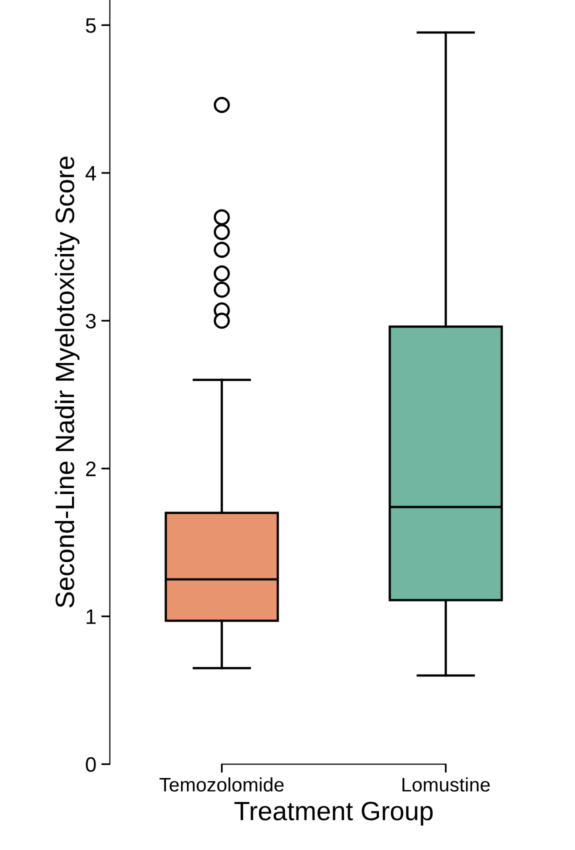 The width and height of the screenshot is (575, 850). What do you see at coordinates (446, 784) in the screenshot?
I see `x-tick-label: Lomustine` at bounding box center [446, 784].